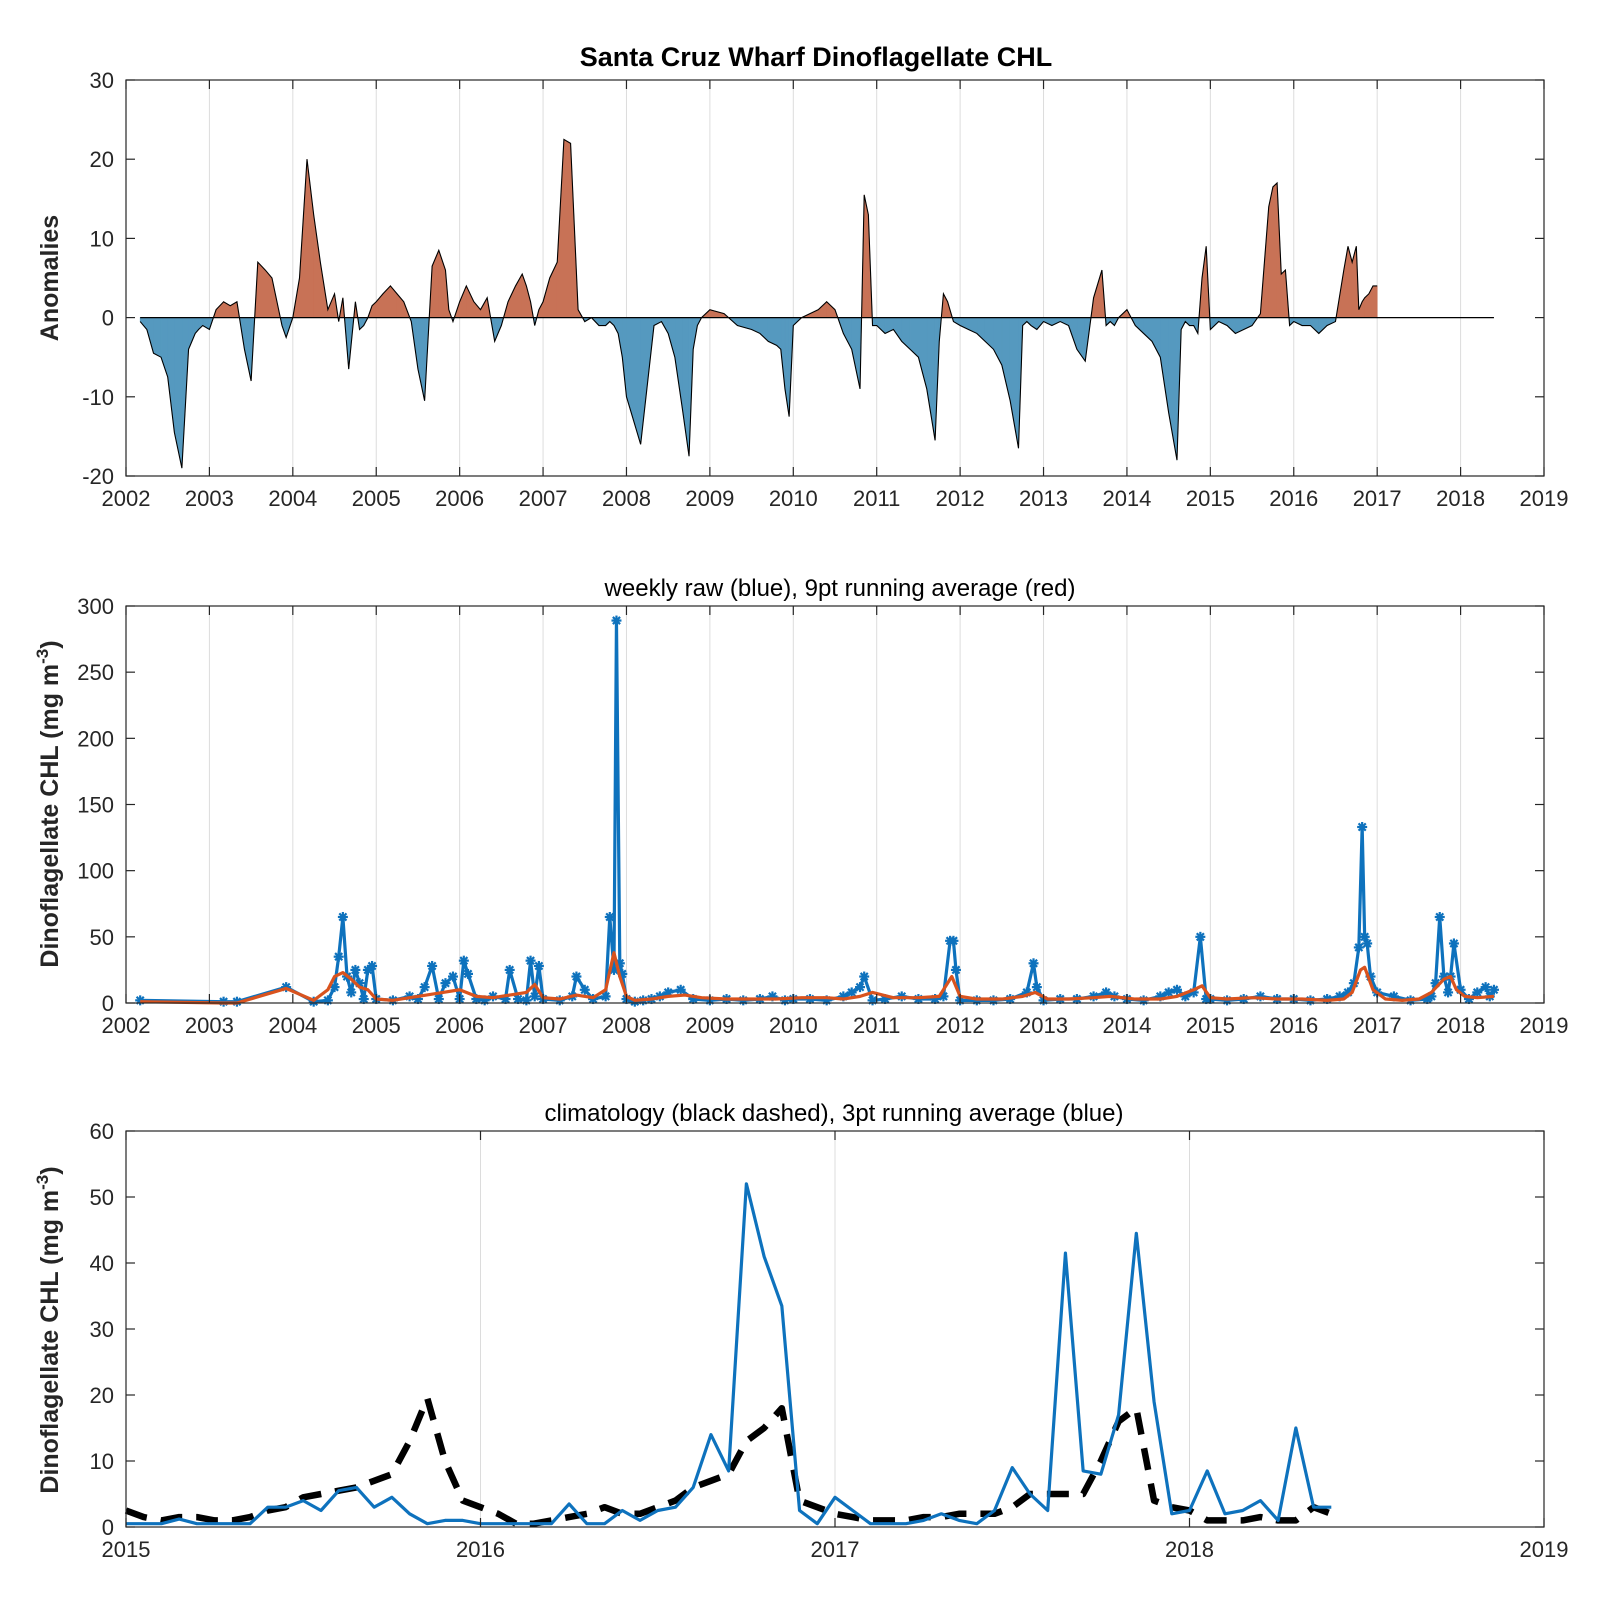  What do you see at coordinates (102, 80) in the screenshot?
I see `anomaly-y-tick-label: 30` at bounding box center [102, 80].